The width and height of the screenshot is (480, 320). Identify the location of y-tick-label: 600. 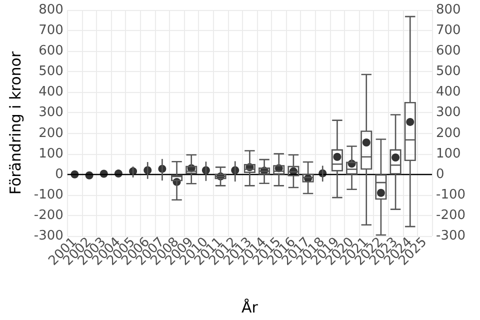
(51, 51).